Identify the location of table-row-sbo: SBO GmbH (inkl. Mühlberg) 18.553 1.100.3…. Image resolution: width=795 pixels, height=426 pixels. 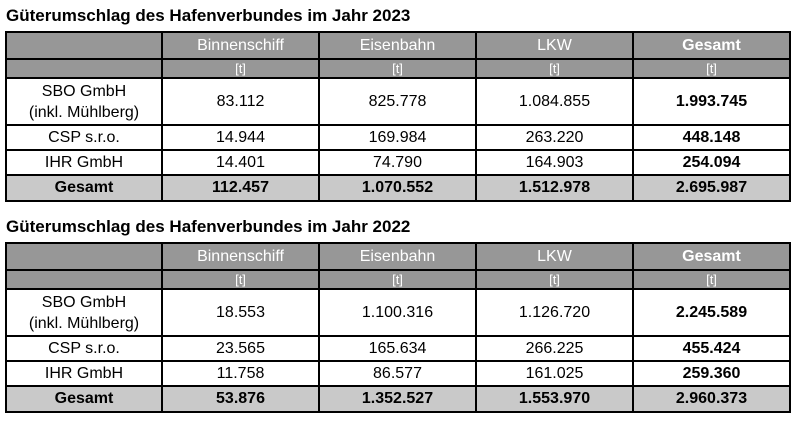
(398, 312).